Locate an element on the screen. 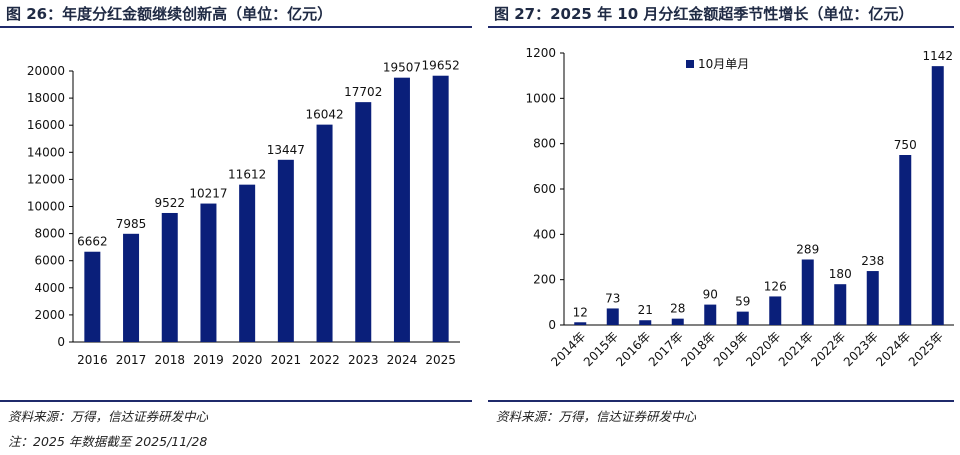  y-tick-label: 10000 is located at coordinates (46, 207).